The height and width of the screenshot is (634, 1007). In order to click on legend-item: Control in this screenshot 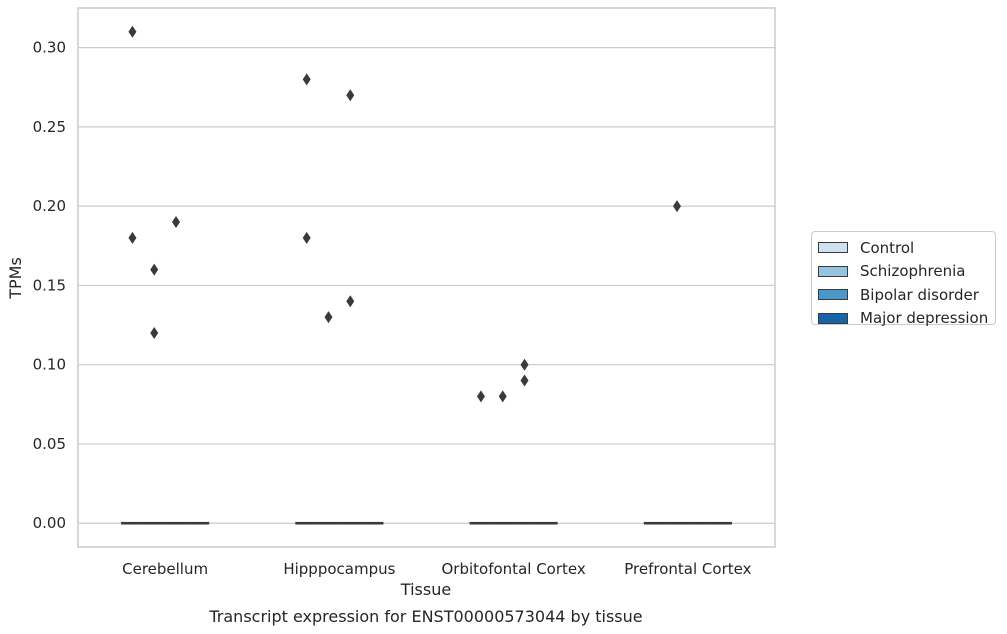, I will do `click(906, 248)`.